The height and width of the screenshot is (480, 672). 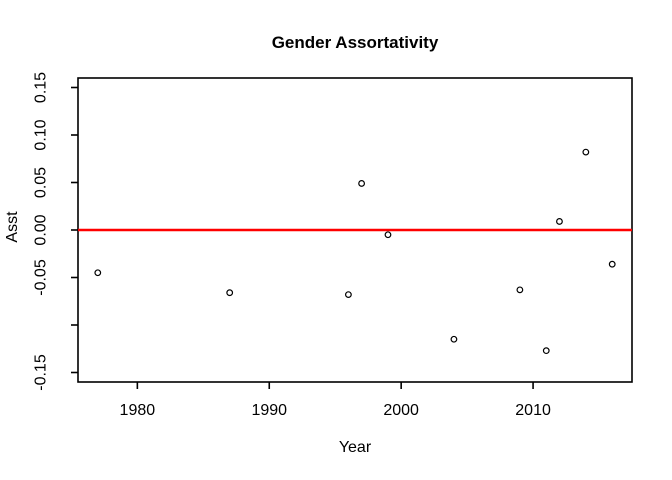 I want to click on x-axis-tick-label: 2000, so click(x=401, y=410).